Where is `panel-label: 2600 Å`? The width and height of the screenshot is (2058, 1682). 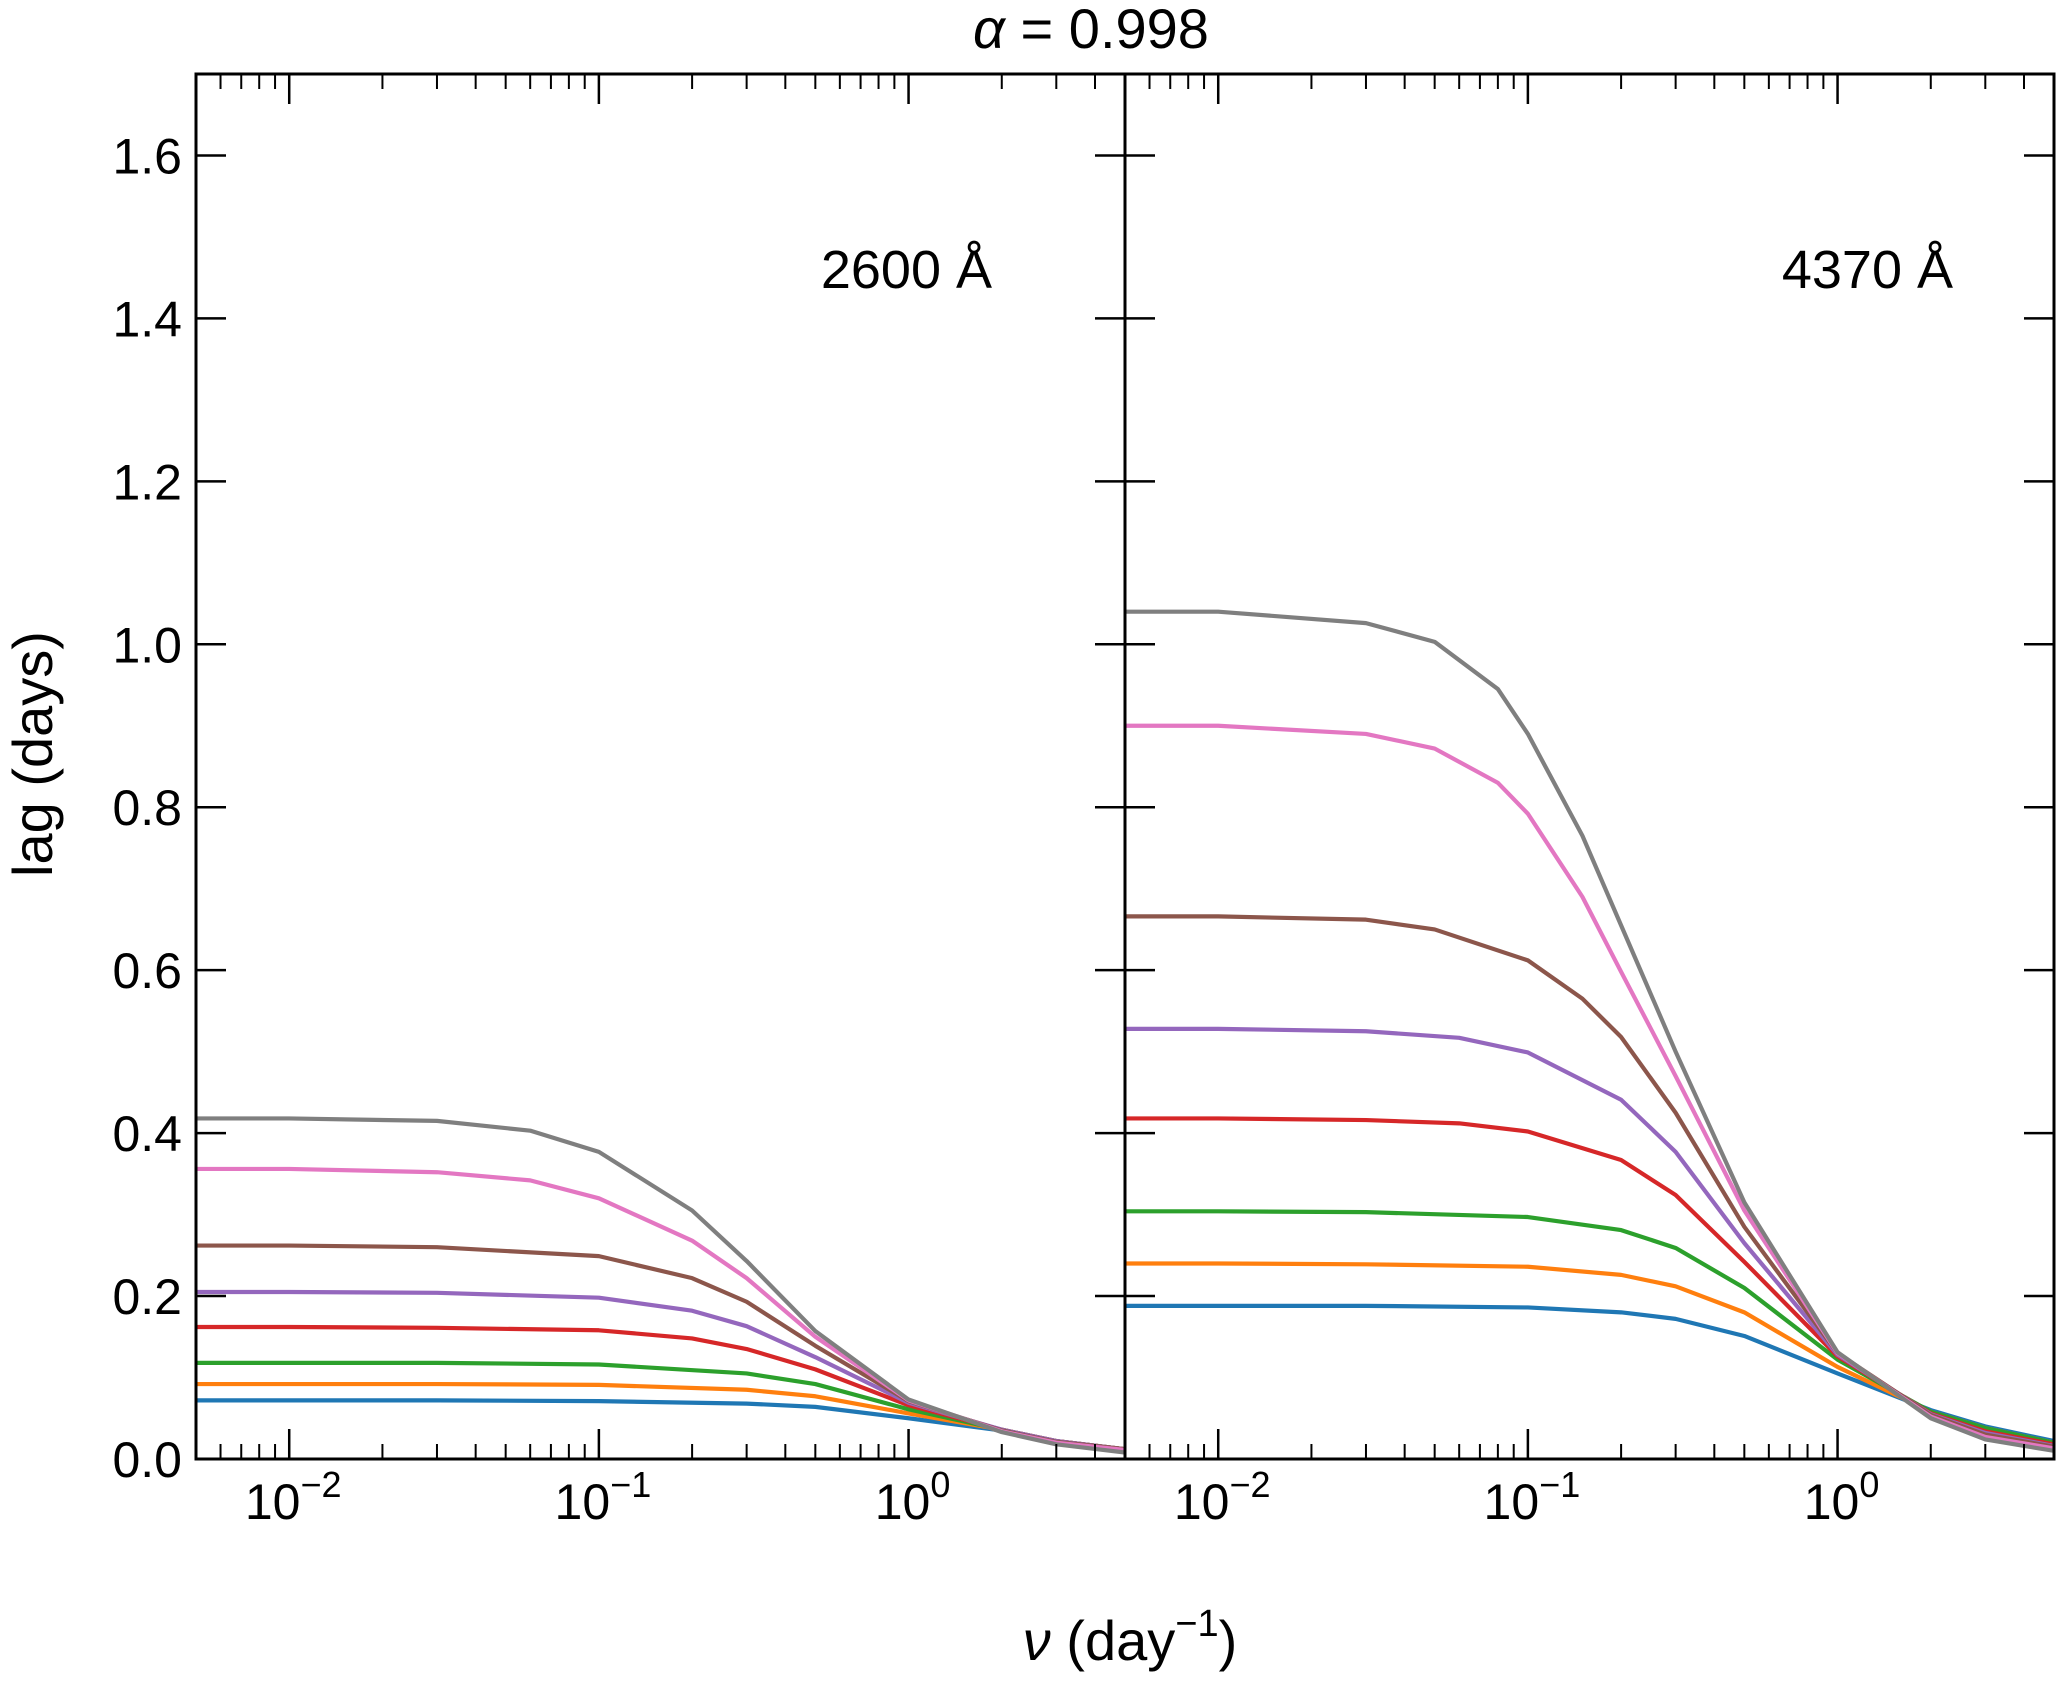 panel-label: 2600 Å is located at coordinates (906, 270).